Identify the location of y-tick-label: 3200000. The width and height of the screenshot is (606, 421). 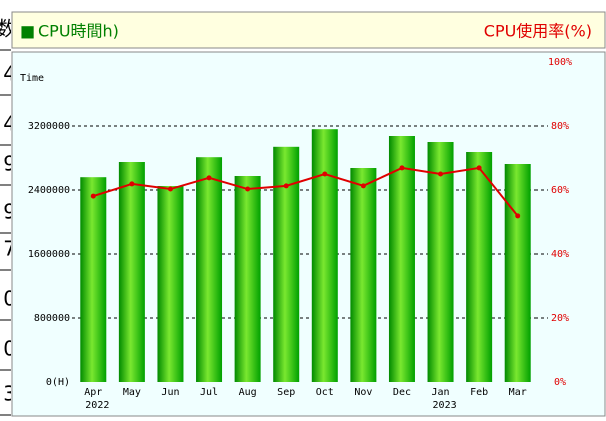
(49, 126).